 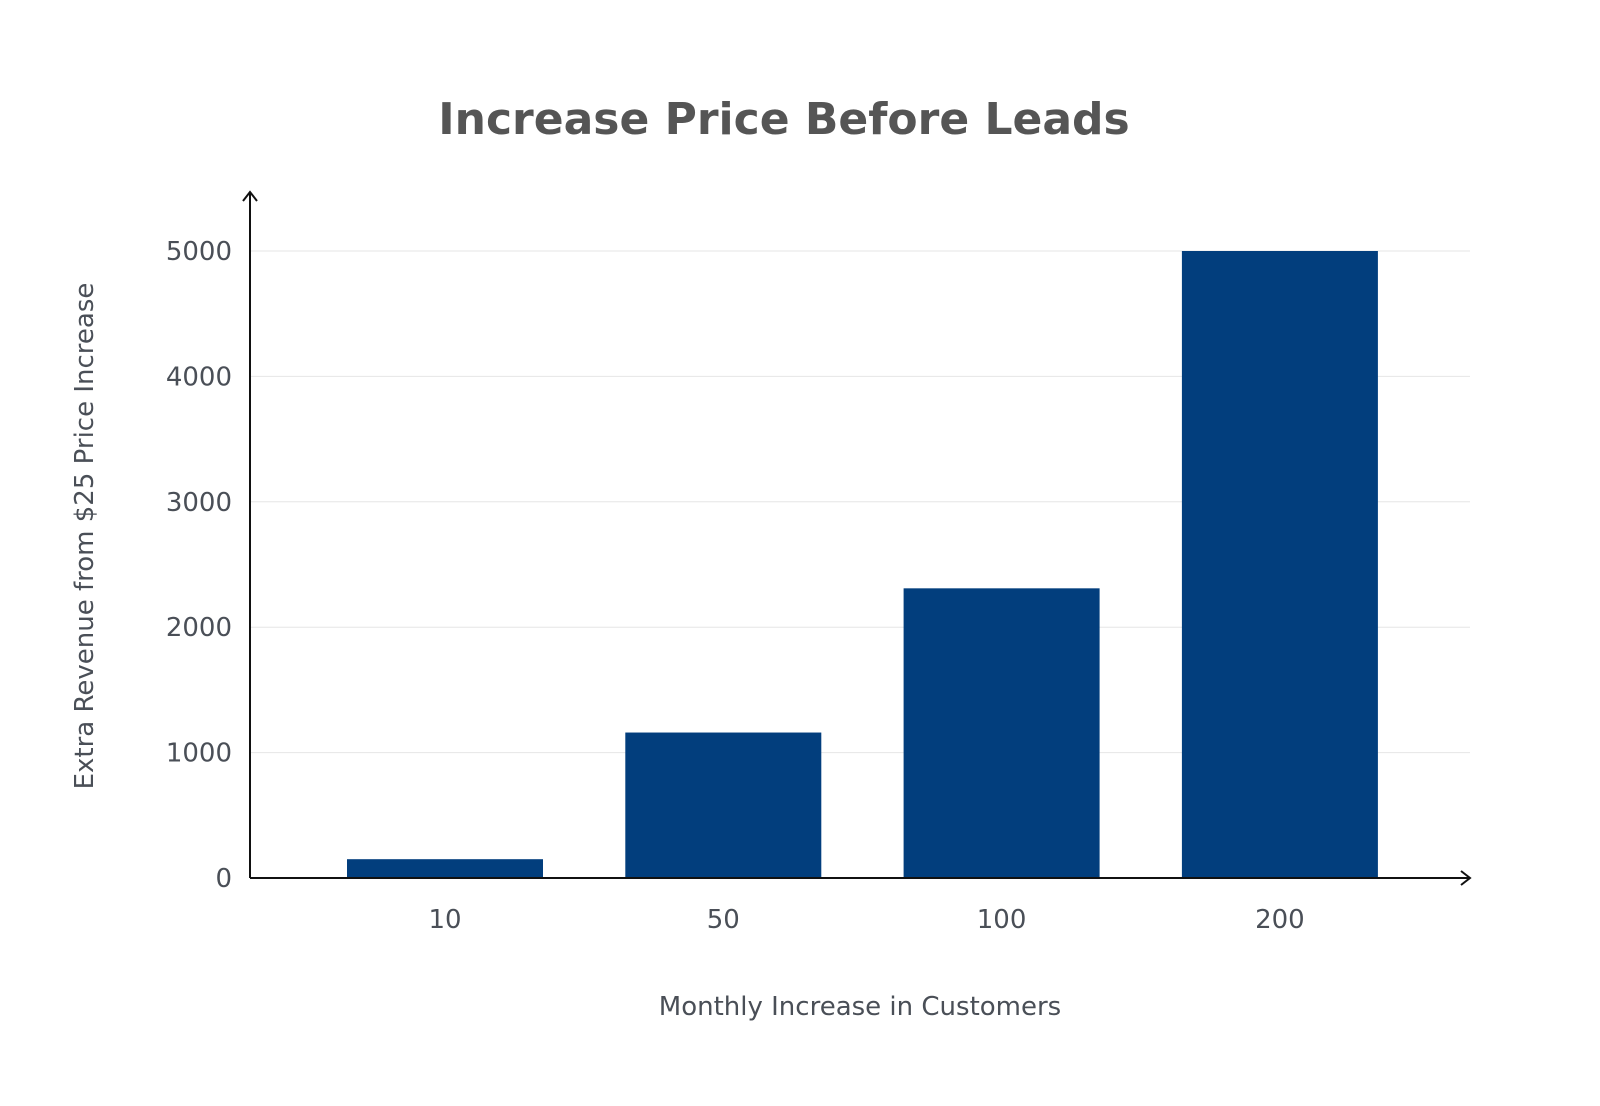 I want to click on y-tick-label: 0, so click(x=223, y=879).